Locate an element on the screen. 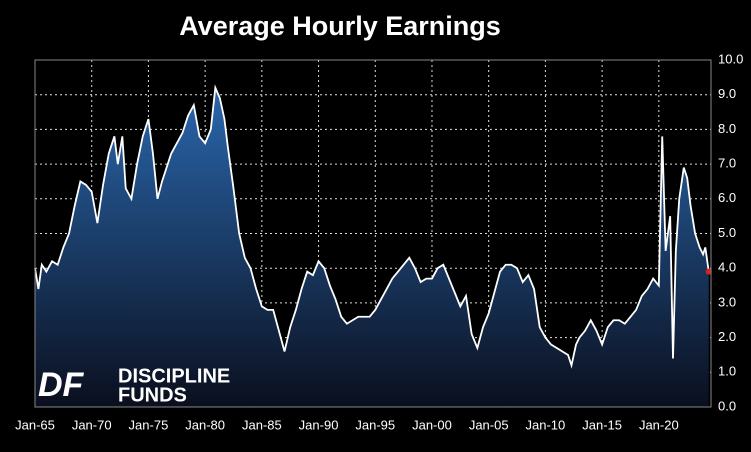  x-tick-label: Jan-75 is located at coordinates (149, 424).